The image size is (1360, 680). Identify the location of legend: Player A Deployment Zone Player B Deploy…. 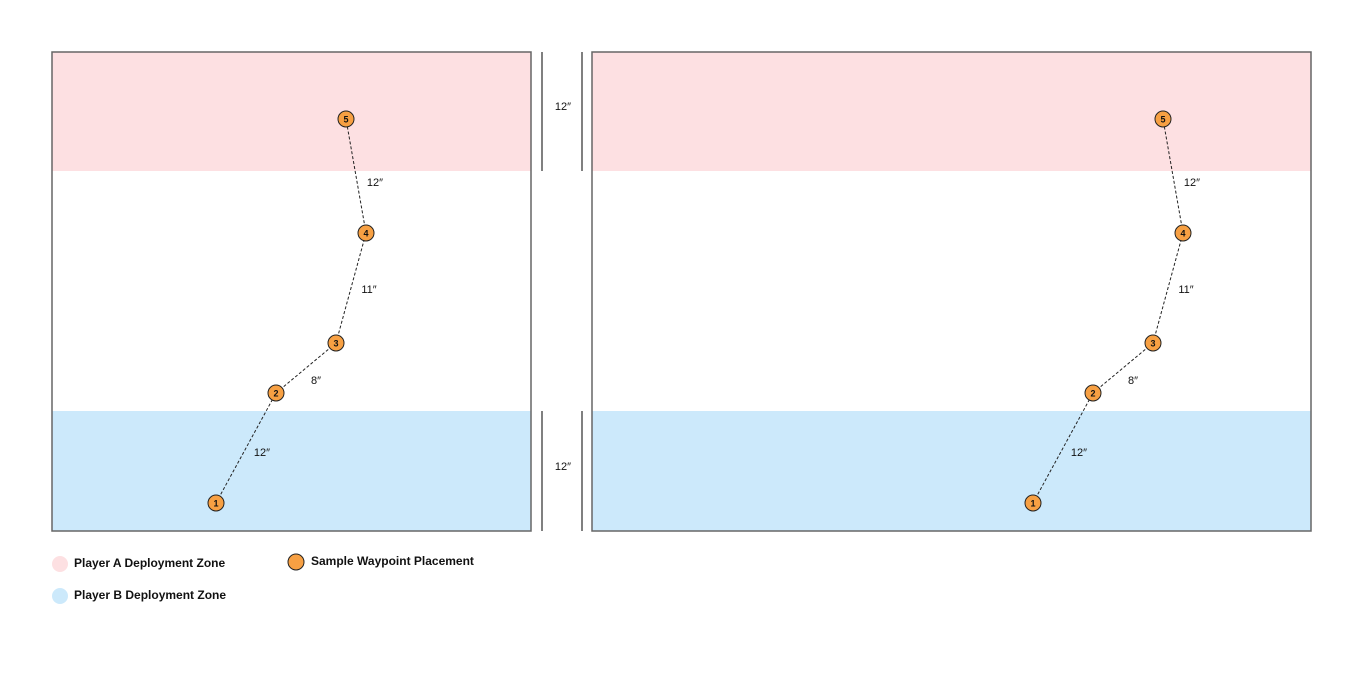
(263, 578).